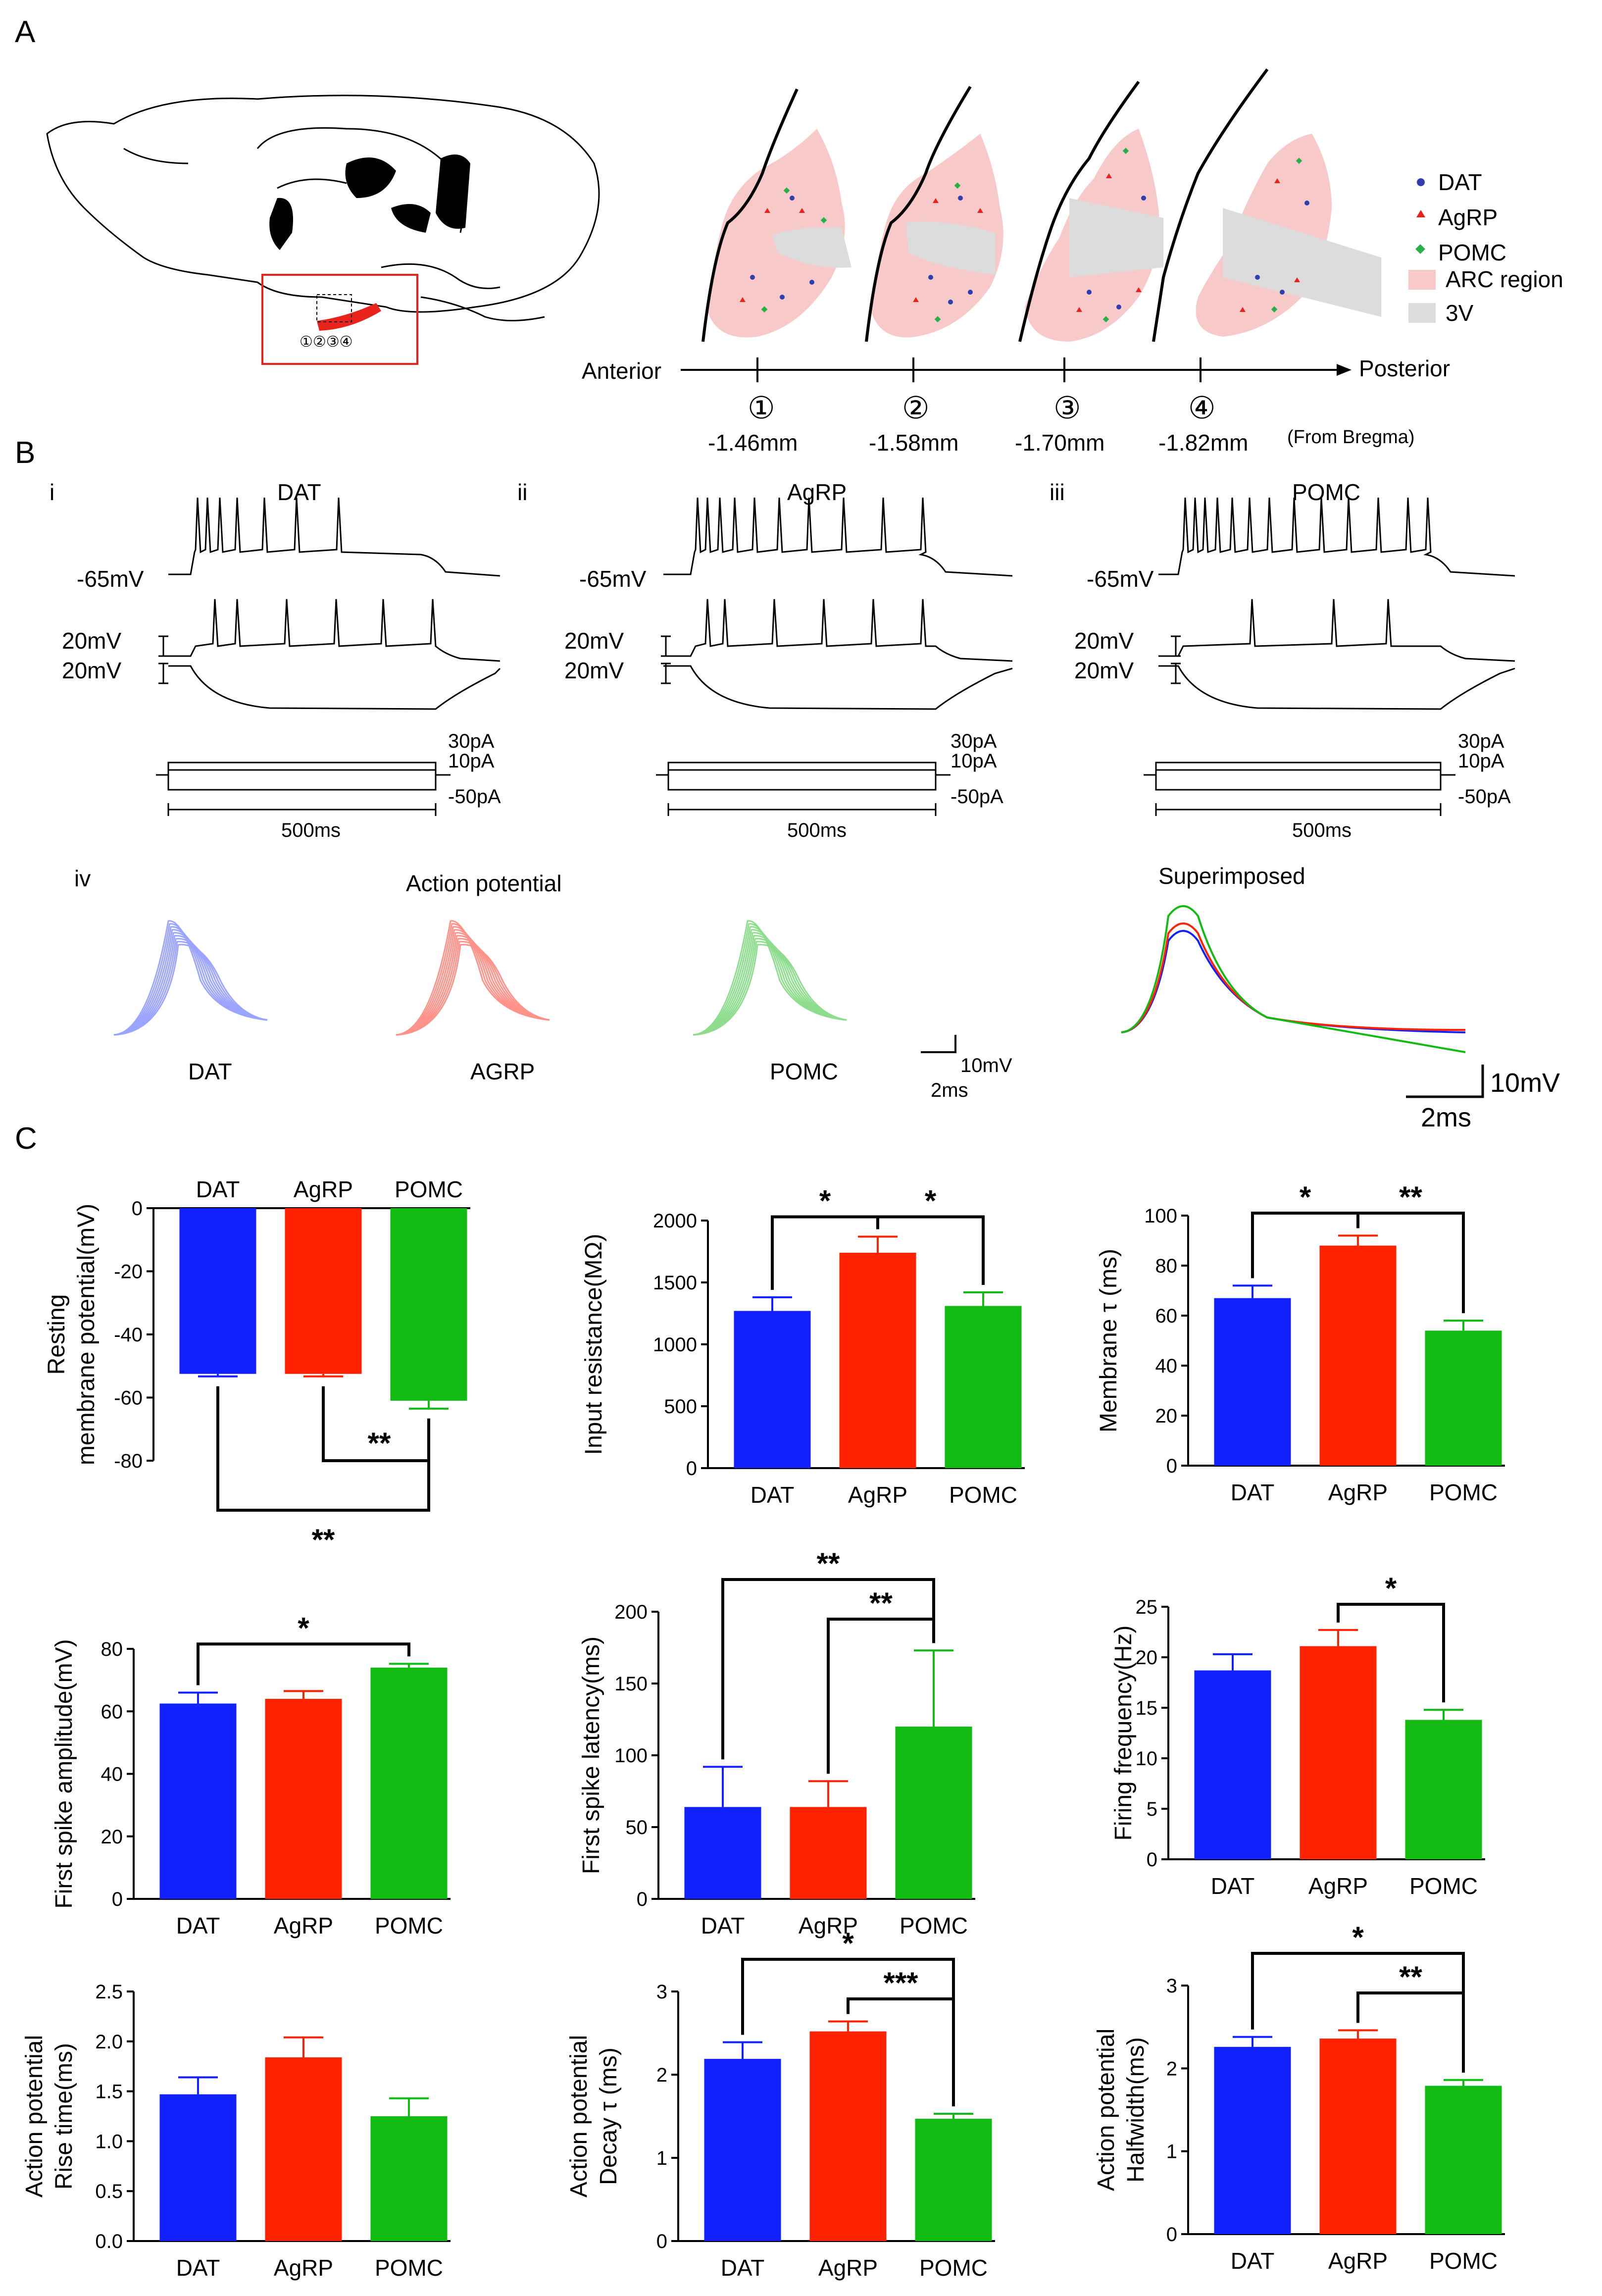 This screenshot has width=1602, height=2296. I want to click on current-10-dat: 10pA, so click(471, 761).